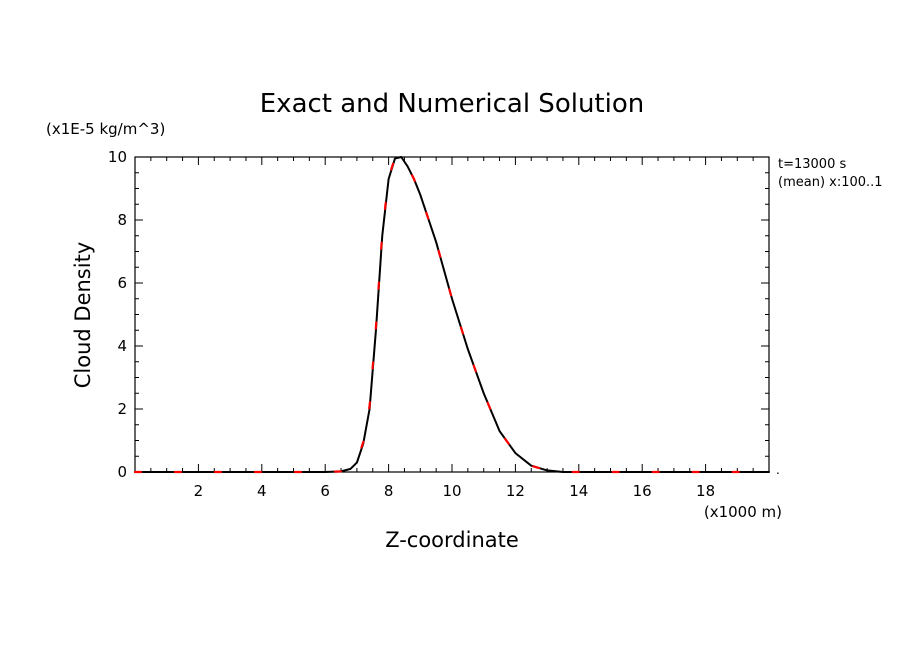  What do you see at coordinates (578, 491) in the screenshot?
I see `x-tick-label: 14` at bounding box center [578, 491].